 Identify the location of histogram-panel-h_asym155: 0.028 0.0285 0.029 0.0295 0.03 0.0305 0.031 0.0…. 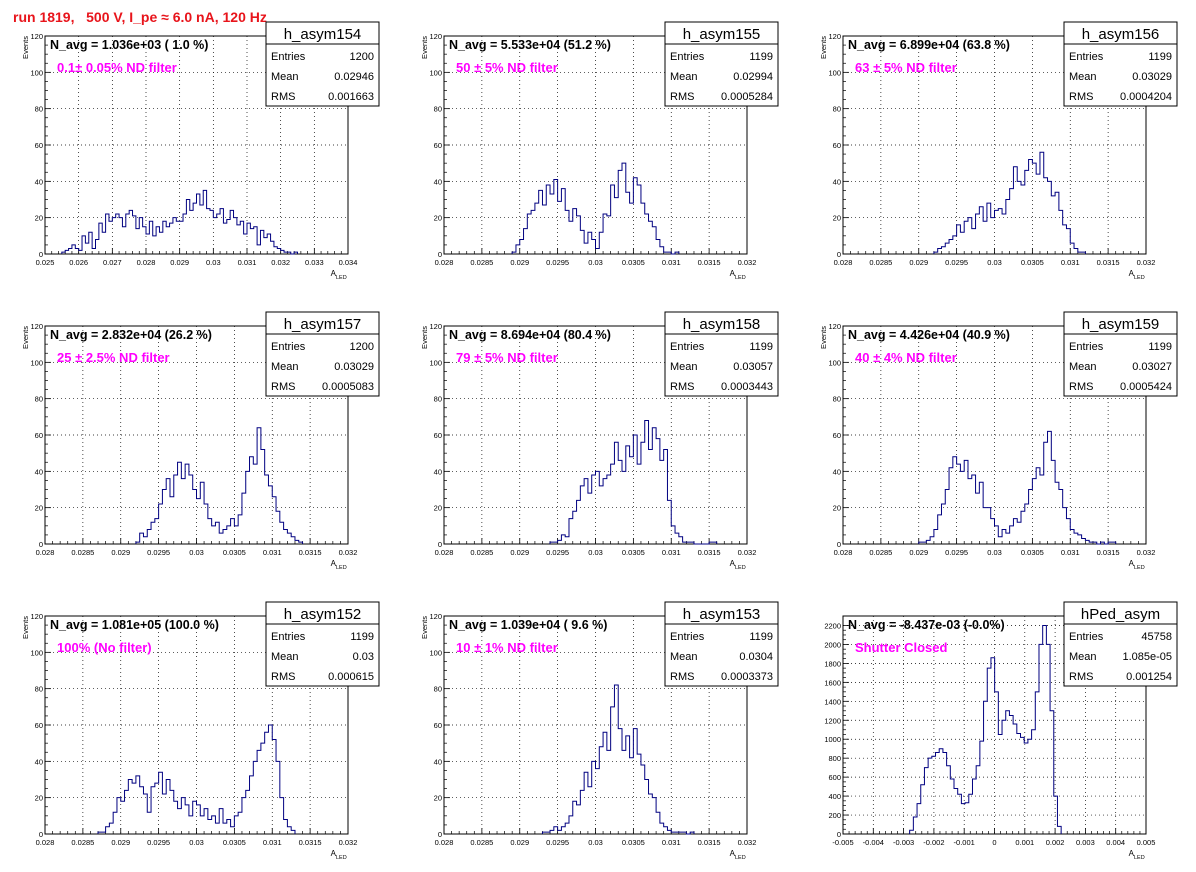
(599, 151).